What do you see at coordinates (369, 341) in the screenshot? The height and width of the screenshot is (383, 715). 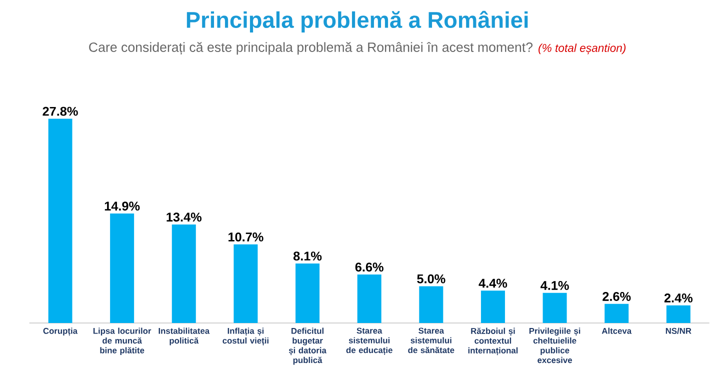 I see `x-tick-label: Starea sistemului de educație` at bounding box center [369, 341].